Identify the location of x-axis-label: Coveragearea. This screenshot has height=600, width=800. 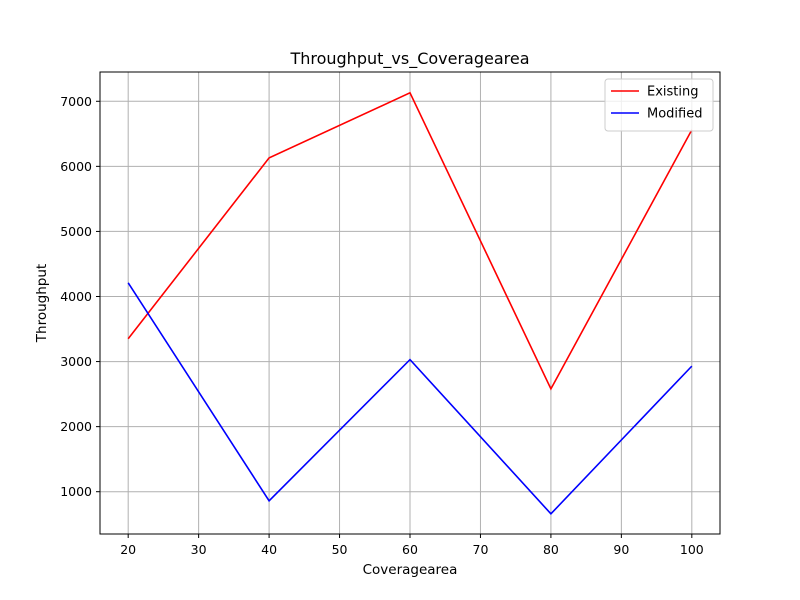
(410, 570).